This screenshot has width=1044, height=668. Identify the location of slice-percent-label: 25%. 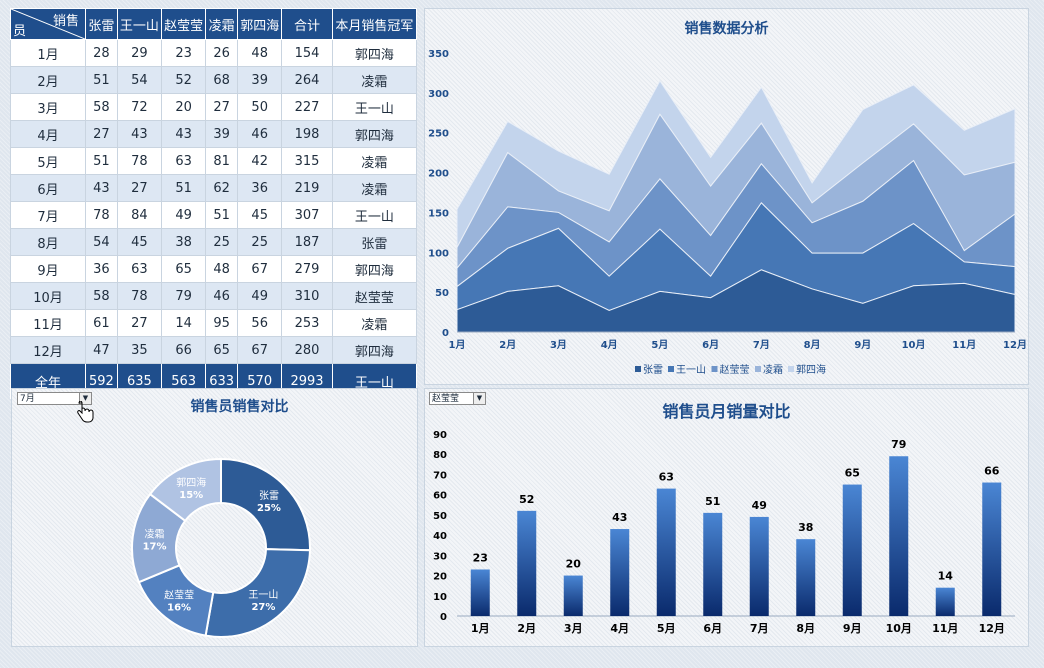
(269, 508).